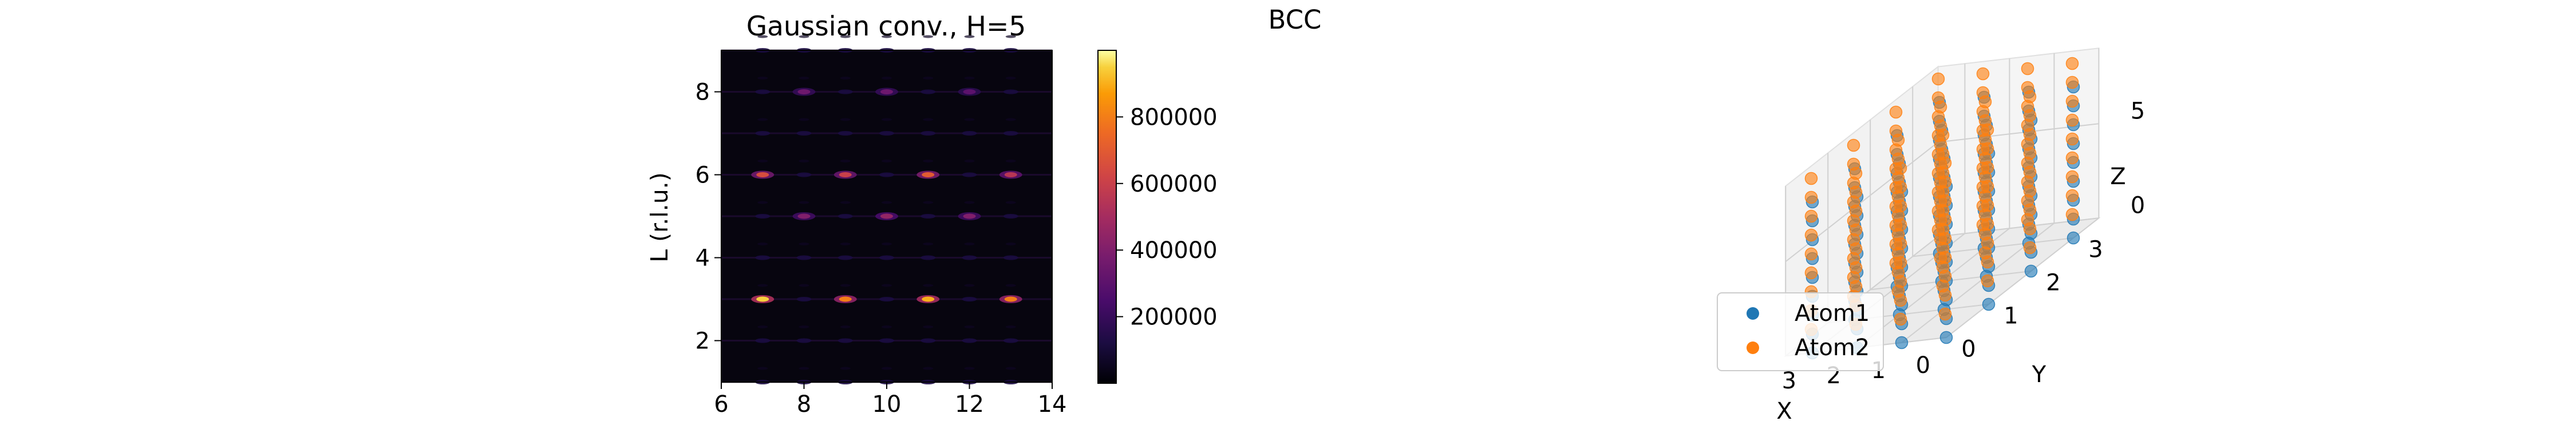  What do you see at coordinates (1923, 365) in the screenshot?
I see `scatter3d-xtick-label: 0` at bounding box center [1923, 365].